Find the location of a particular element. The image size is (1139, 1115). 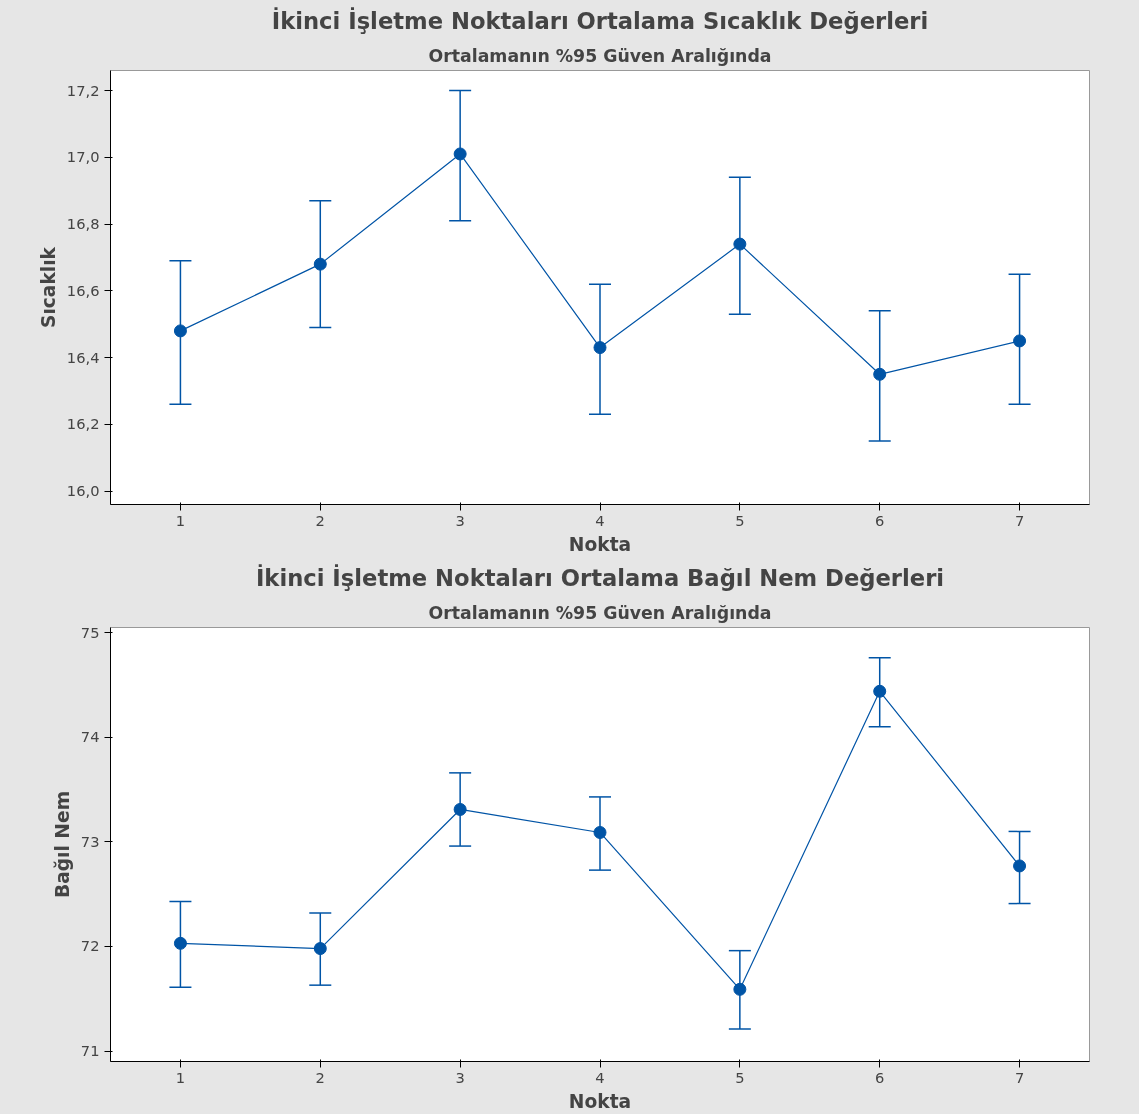

y-tick-label: 16,6 is located at coordinates (83, 290).